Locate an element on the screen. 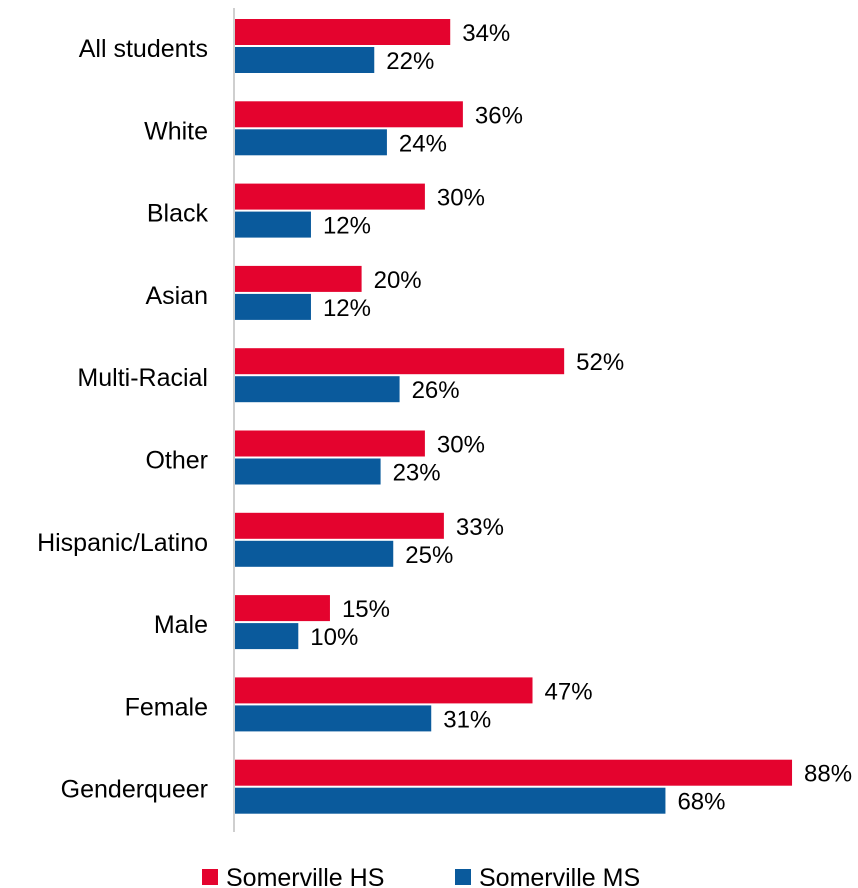 This screenshot has height=888, width=858. bar-ms-all-students is located at coordinates (305, 60).